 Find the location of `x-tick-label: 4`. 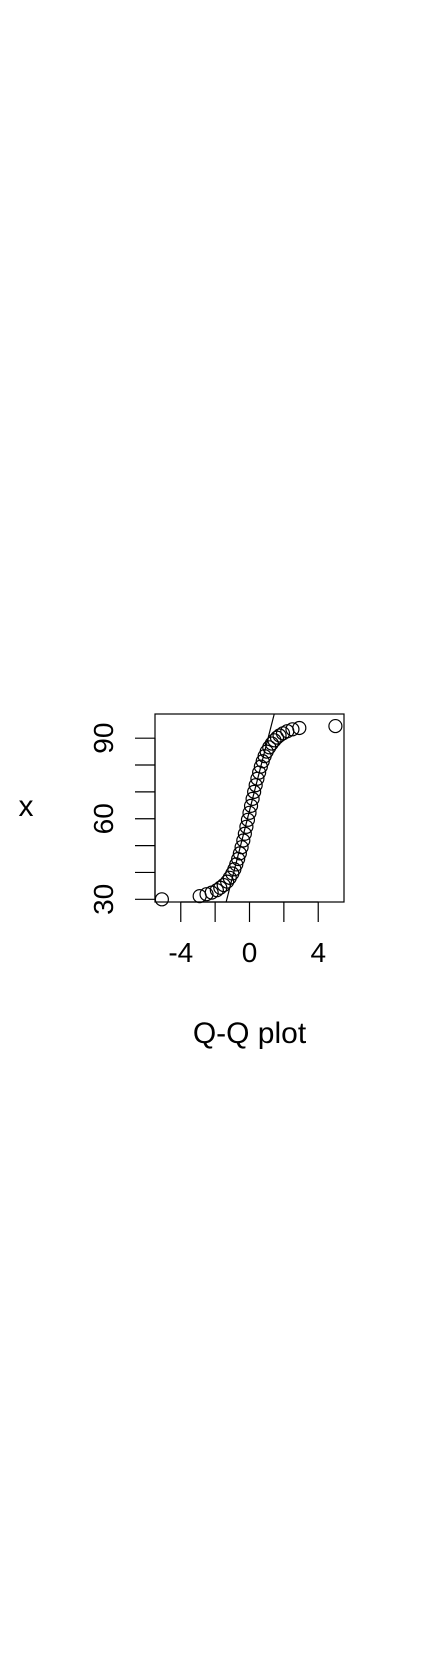

x-tick-label: 4 is located at coordinates (318, 952).